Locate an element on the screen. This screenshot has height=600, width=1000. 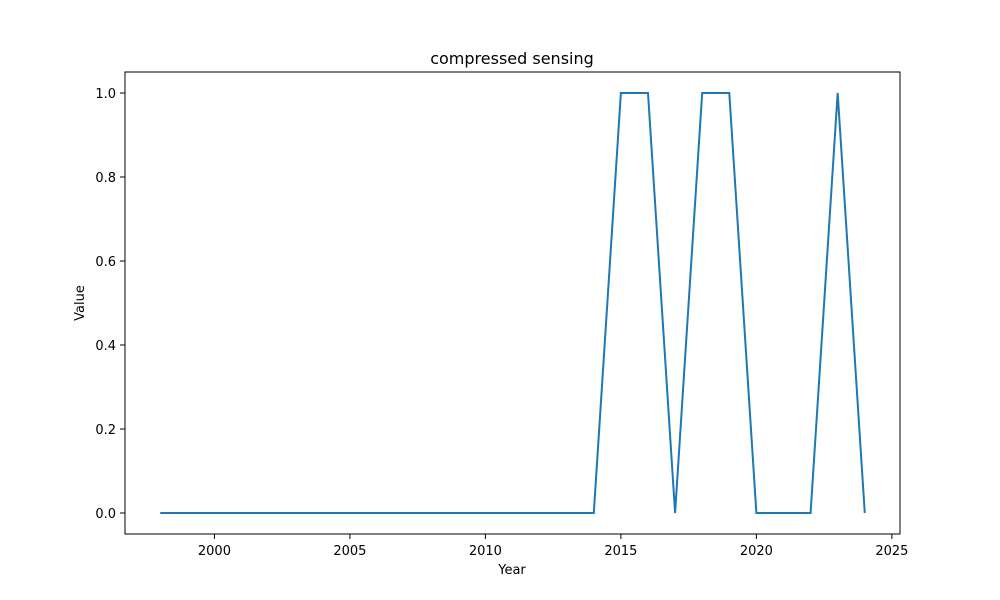
y-tick-label: 0.0 is located at coordinates (105, 514).